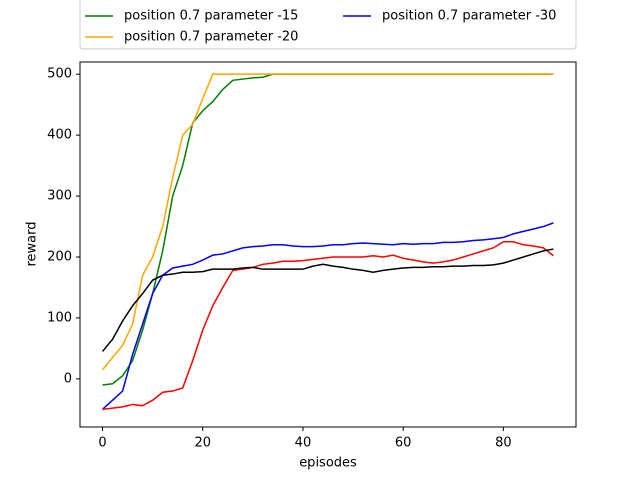 The image size is (640, 480). I want to click on legend-box, so click(328, 25).